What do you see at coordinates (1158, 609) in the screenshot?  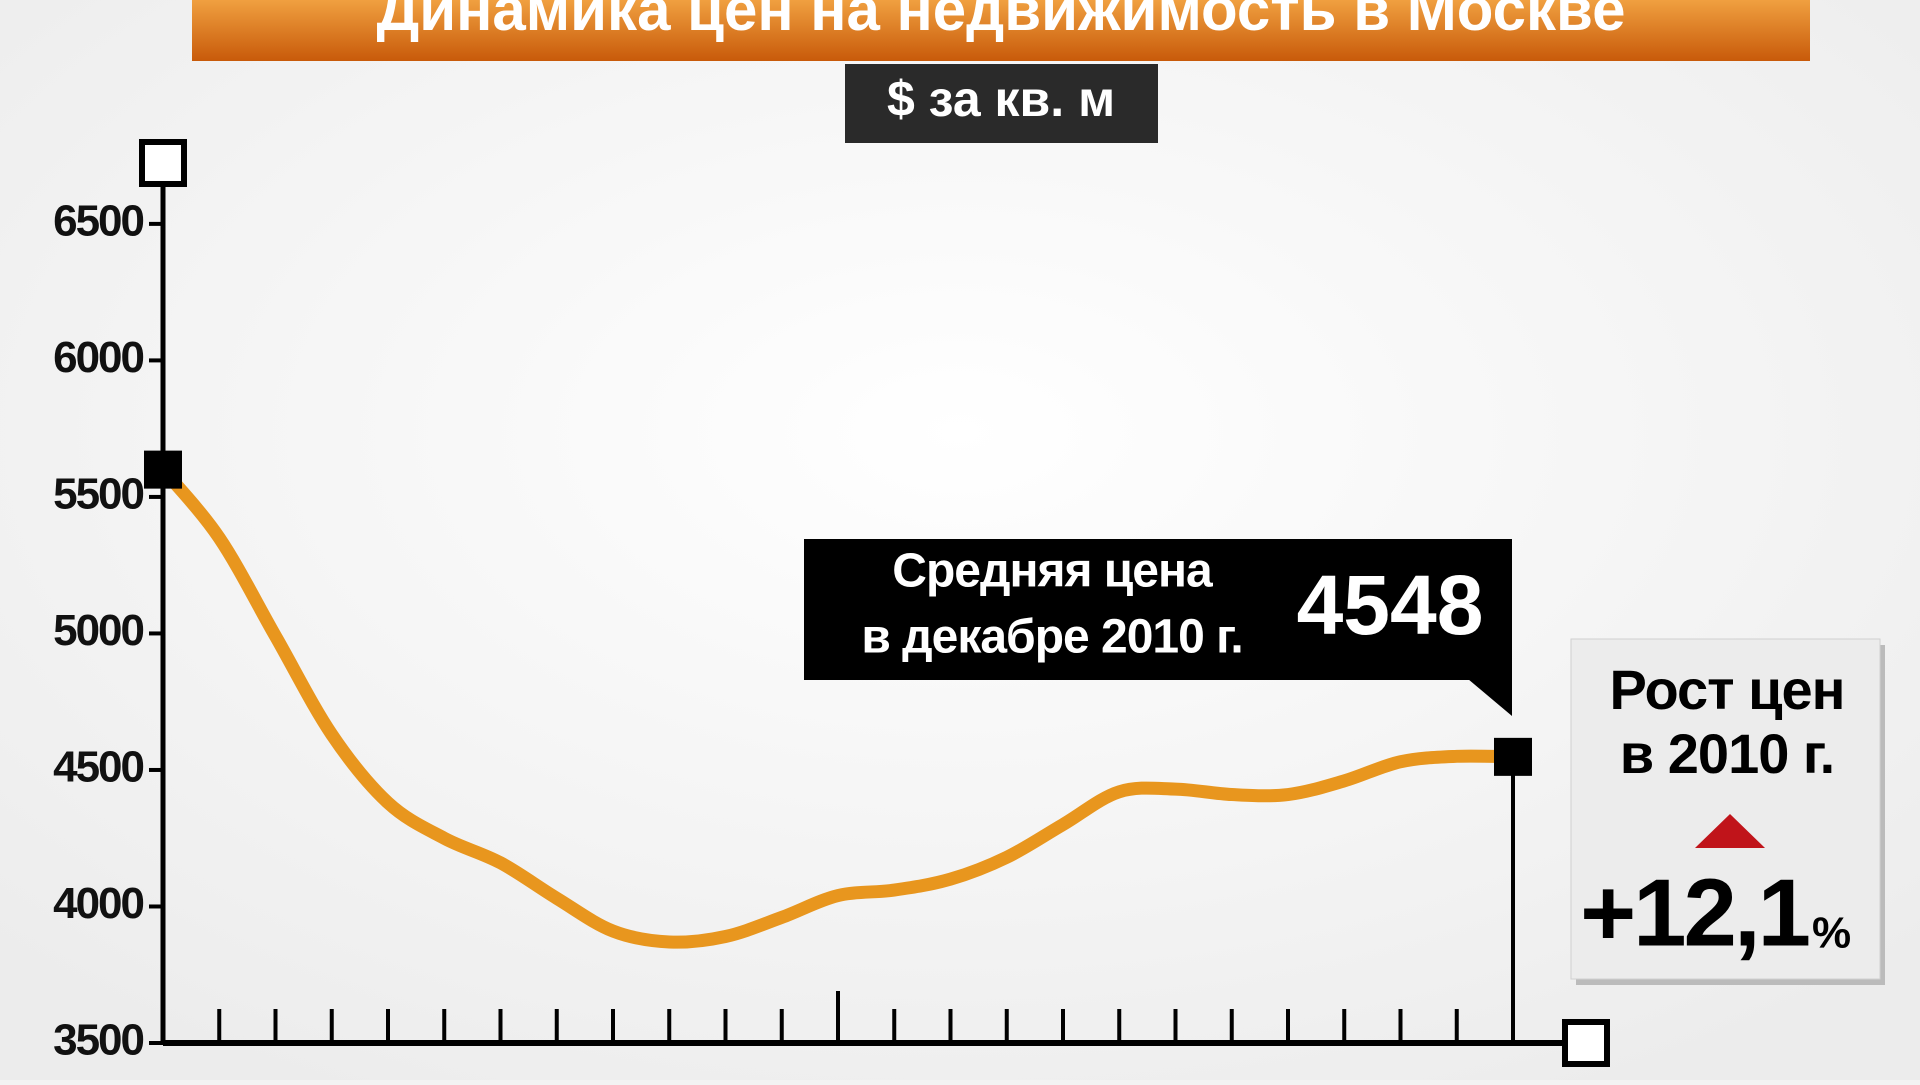 I see `callout-box` at bounding box center [1158, 609].